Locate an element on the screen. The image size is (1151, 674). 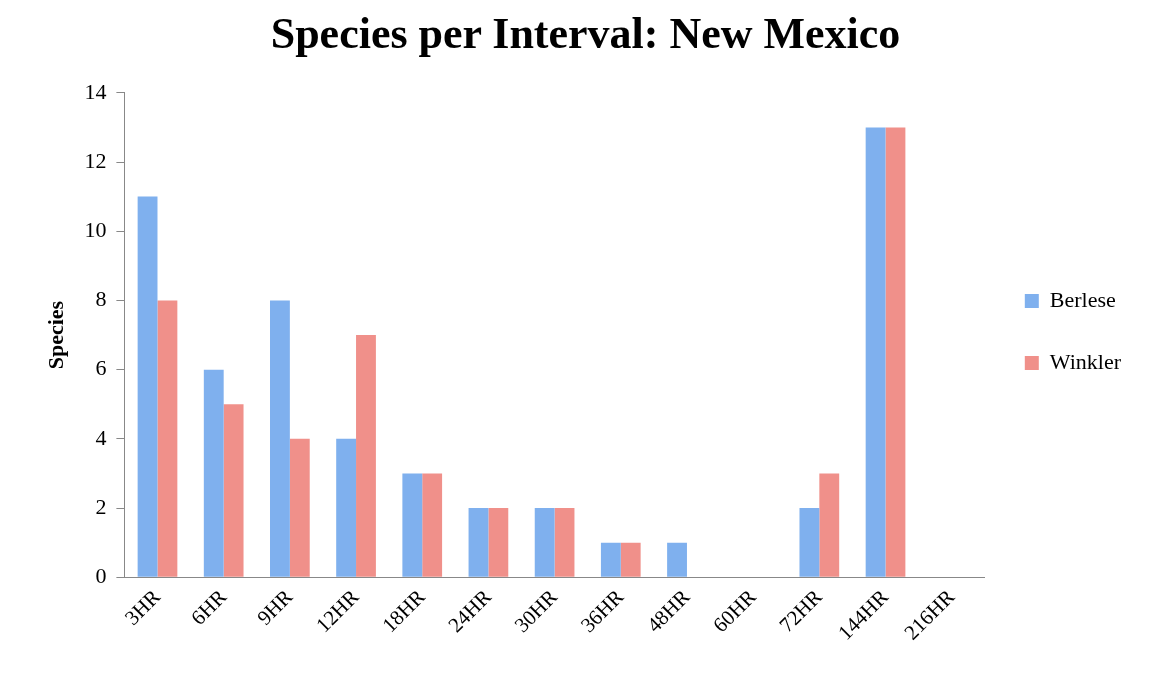
y-tick-label: 0 is located at coordinates (101, 576).